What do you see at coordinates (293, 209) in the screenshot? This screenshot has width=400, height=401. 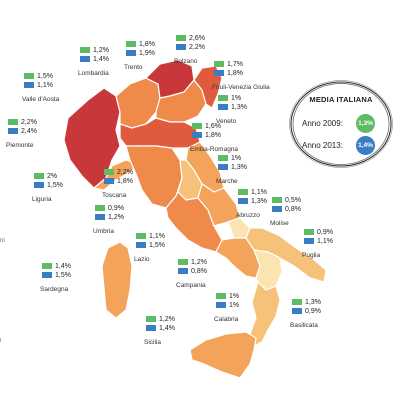 I see `value-2013: 0,8%` at bounding box center [293, 209].